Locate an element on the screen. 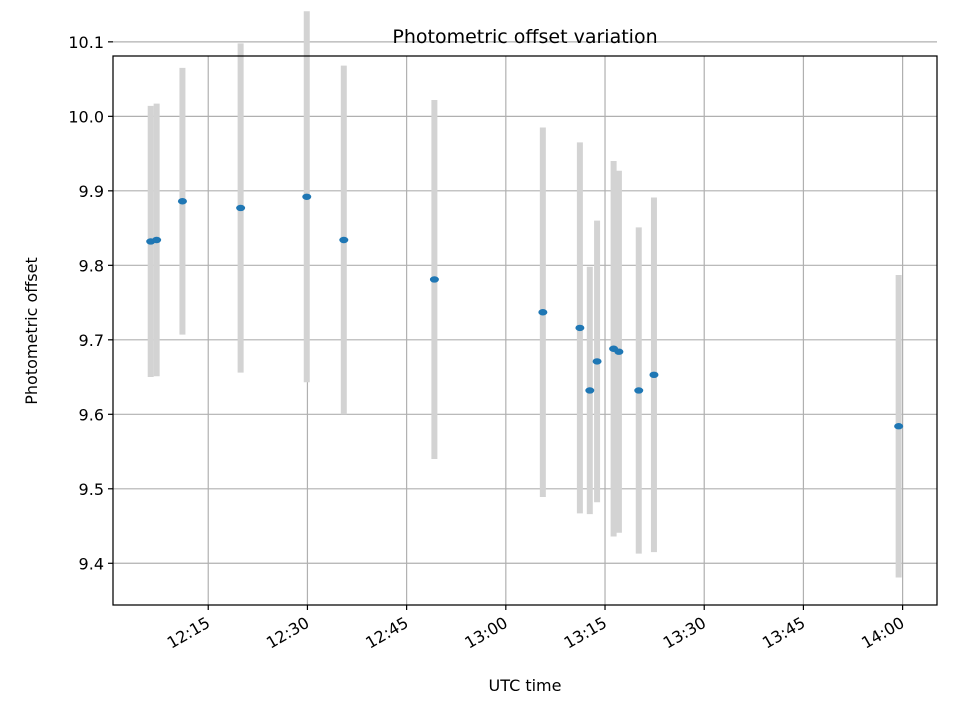 This screenshot has width=960, height=720. chart-title: Photometric offset variation is located at coordinates (524, 37).